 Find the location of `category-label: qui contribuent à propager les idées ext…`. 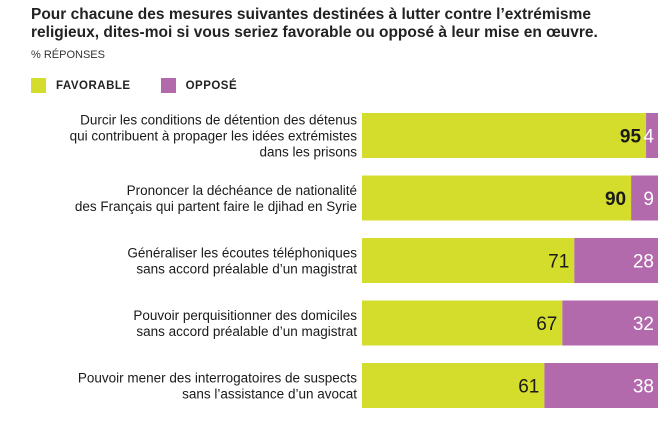

category-label: qui contribuent à propager les idées ext… is located at coordinates (214, 136).